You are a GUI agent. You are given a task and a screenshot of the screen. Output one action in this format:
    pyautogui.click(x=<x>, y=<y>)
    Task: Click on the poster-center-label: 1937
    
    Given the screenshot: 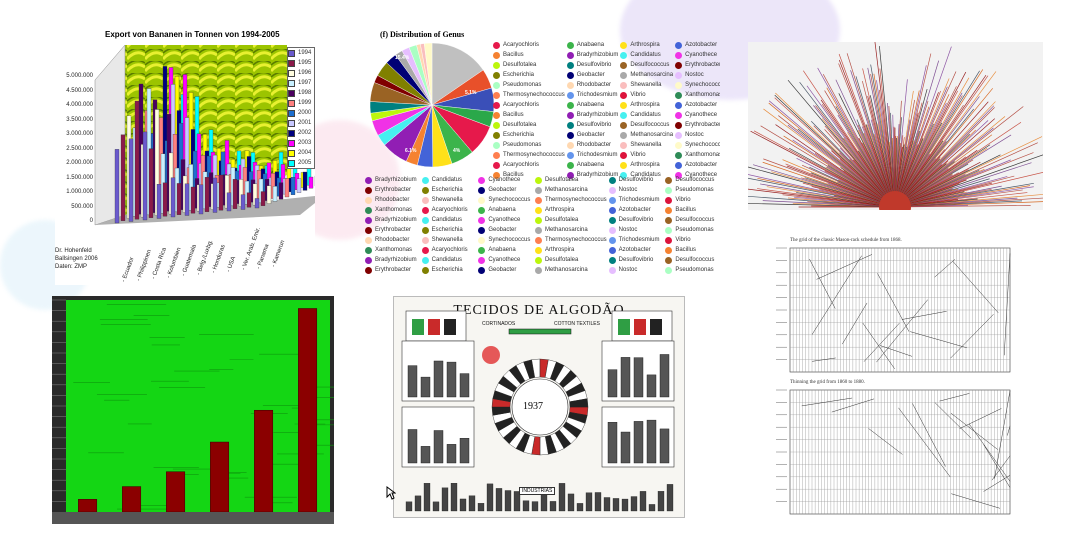 What is the action you would take?
    pyautogui.click(x=533, y=406)
    